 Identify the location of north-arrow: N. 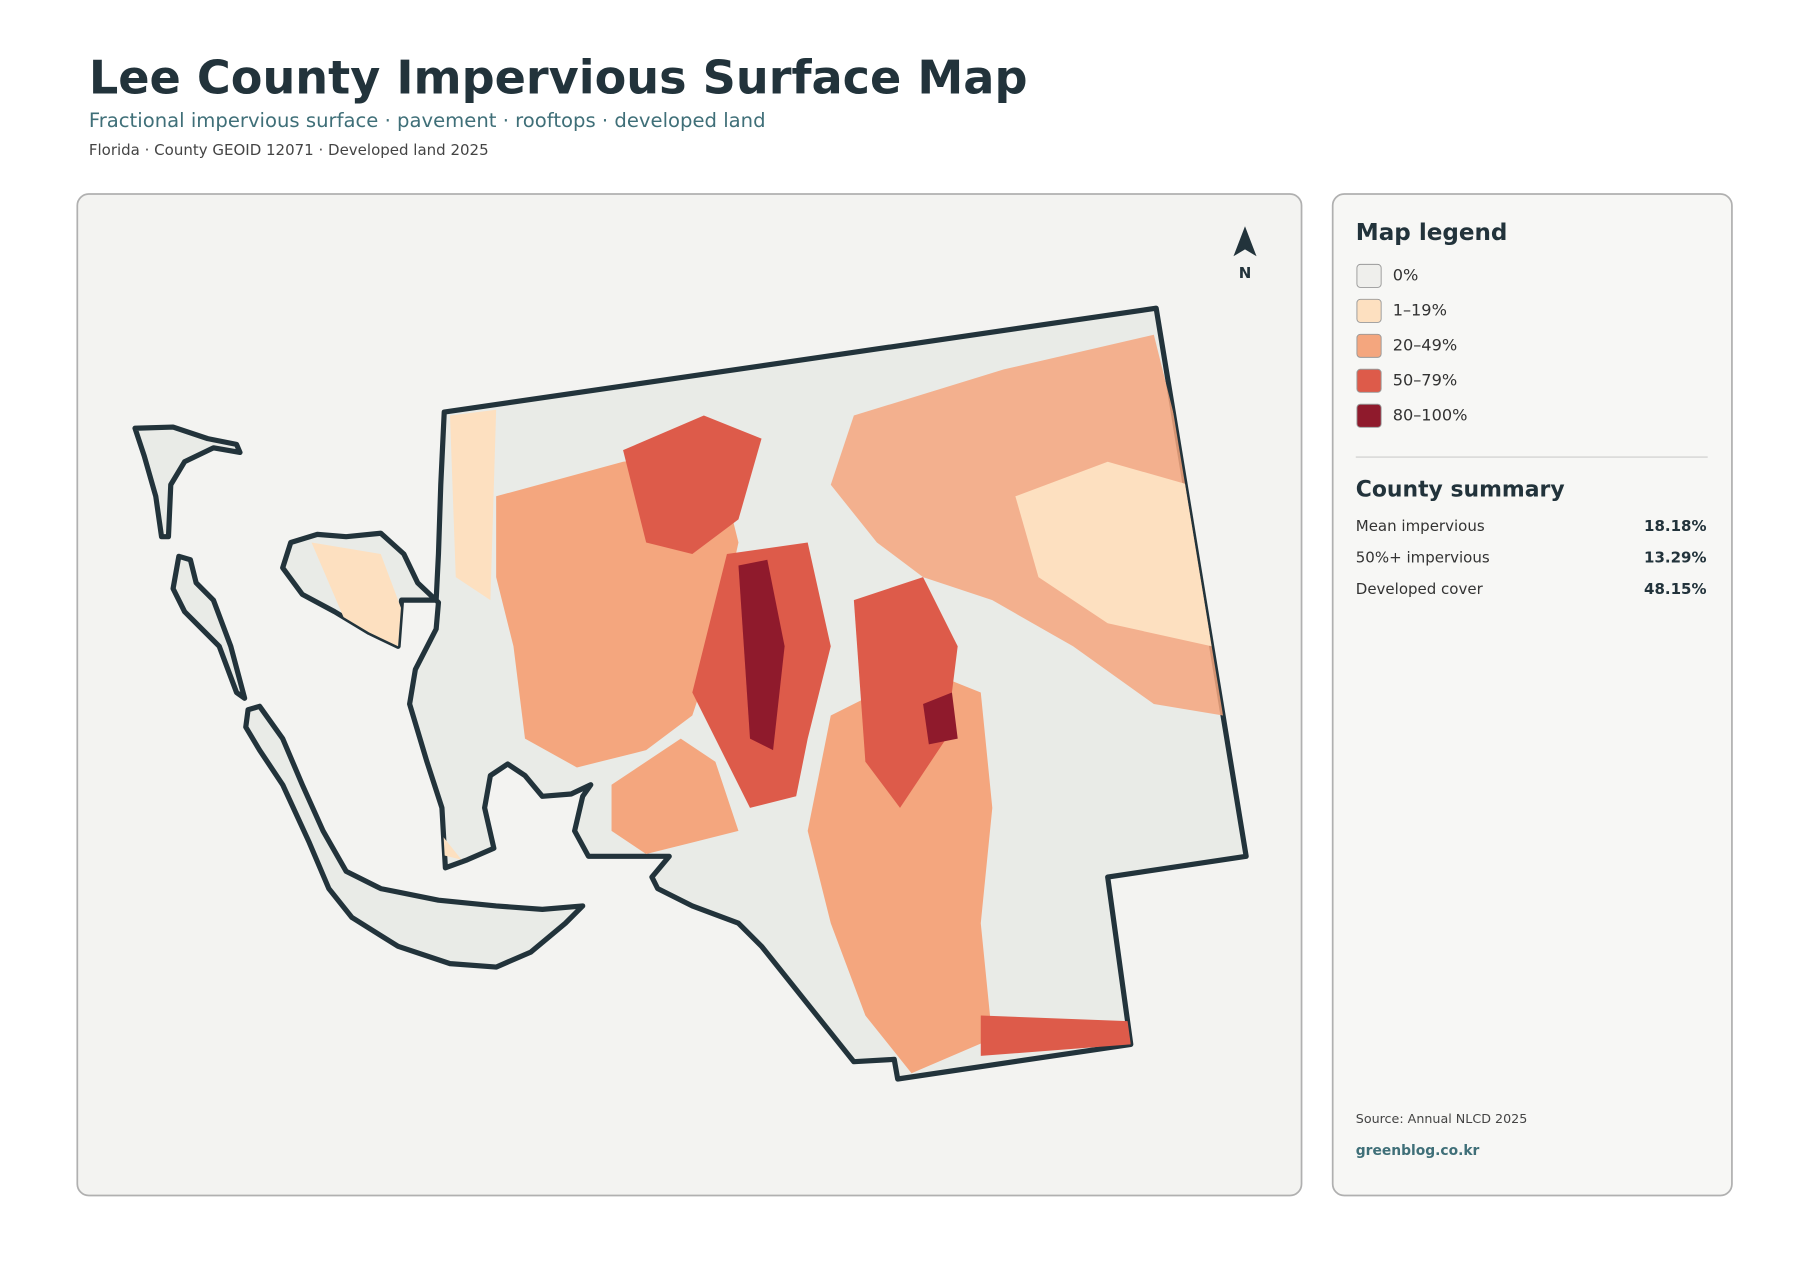
(1245, 254).